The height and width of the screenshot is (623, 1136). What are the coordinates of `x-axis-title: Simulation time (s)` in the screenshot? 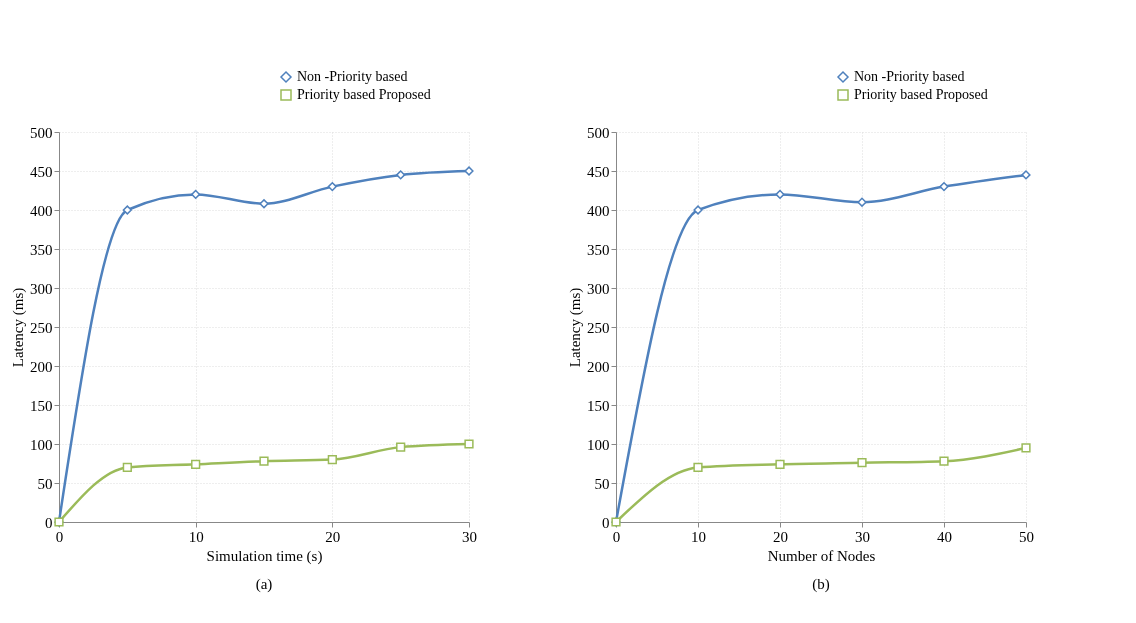 It's located at (264, 556).